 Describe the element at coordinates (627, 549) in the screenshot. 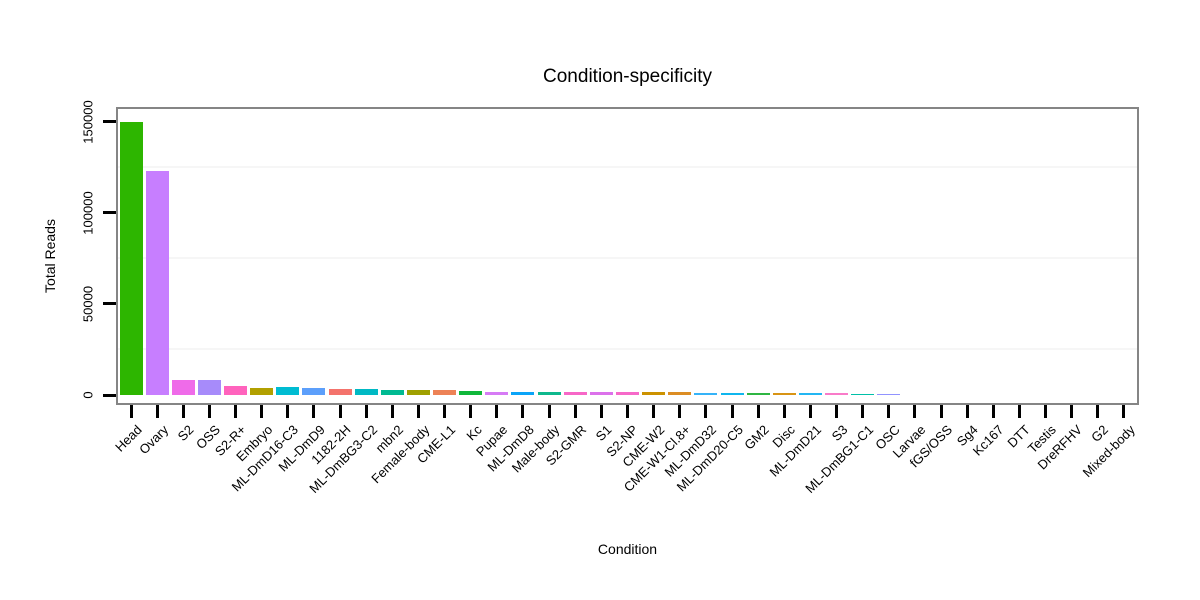

I see `x-axis-title: Condition` at that location.